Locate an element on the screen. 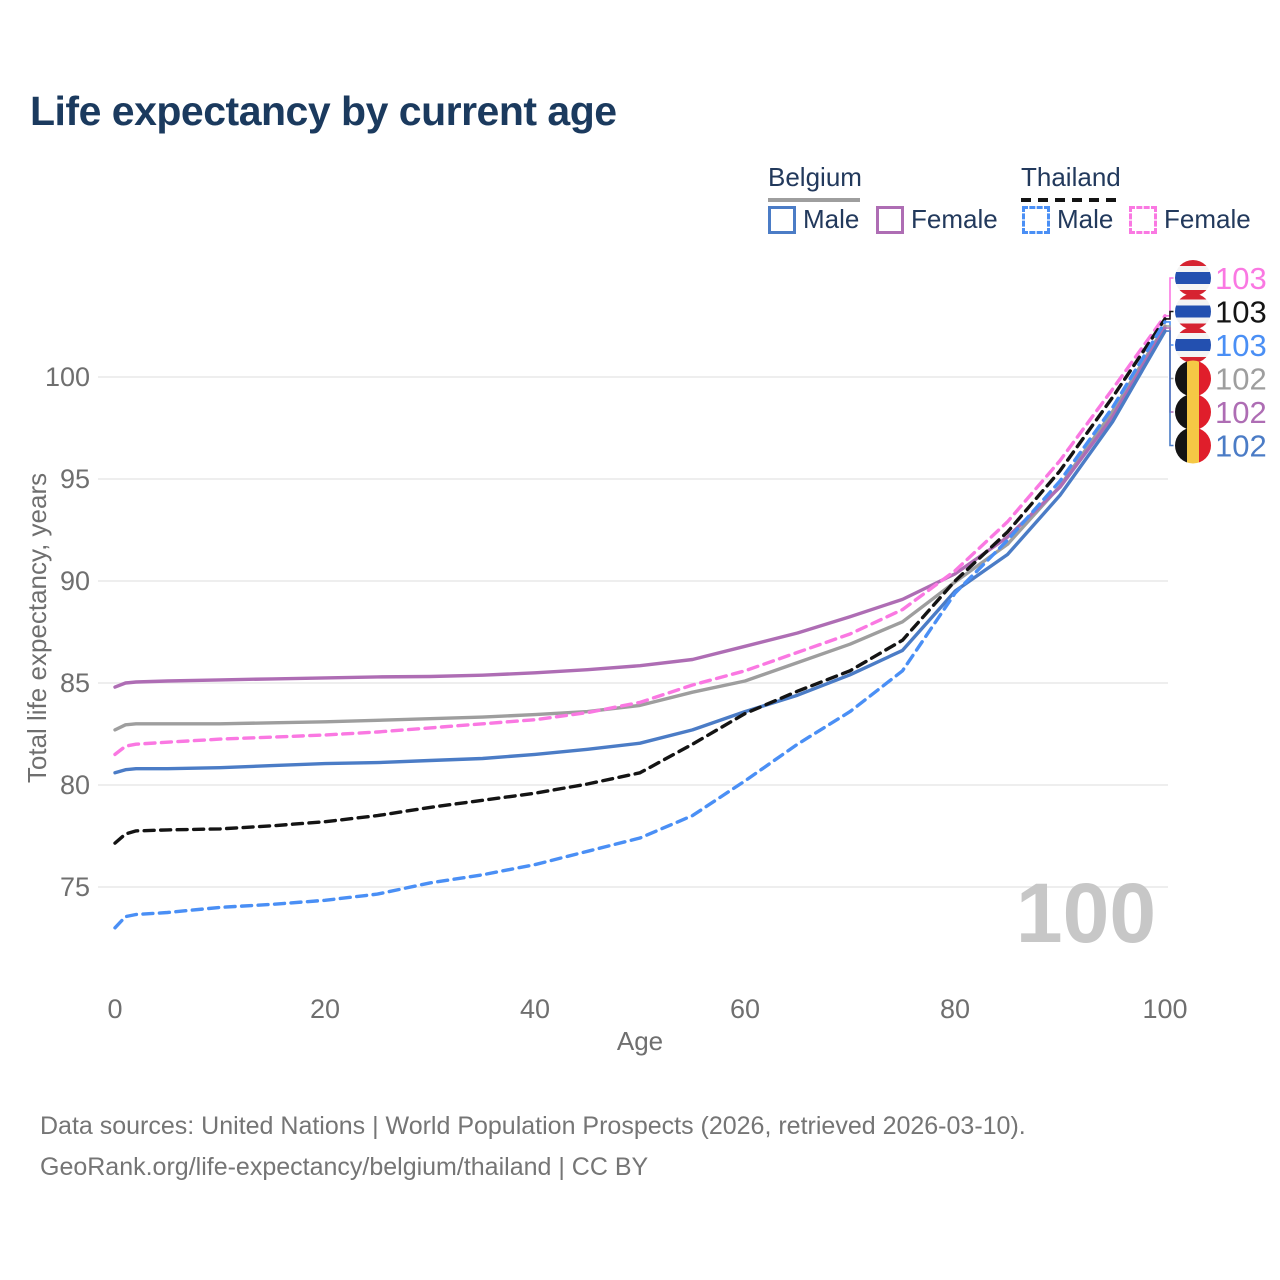  legend-item-belgium-female: Female is located at coordinates (937, 219).